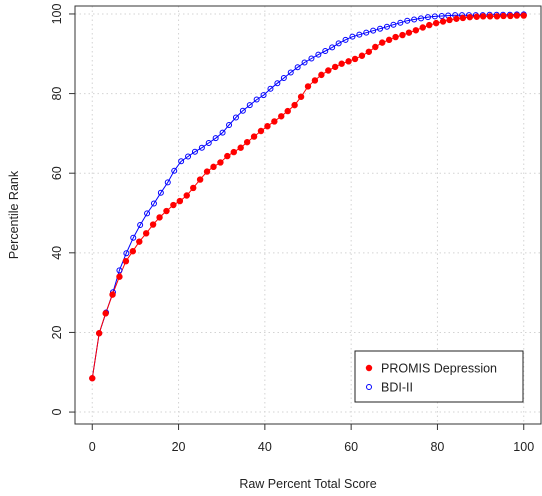  Describe the element at coordinates (369, 368) in the screenshot. I see `legend-marker-promis` at that location.